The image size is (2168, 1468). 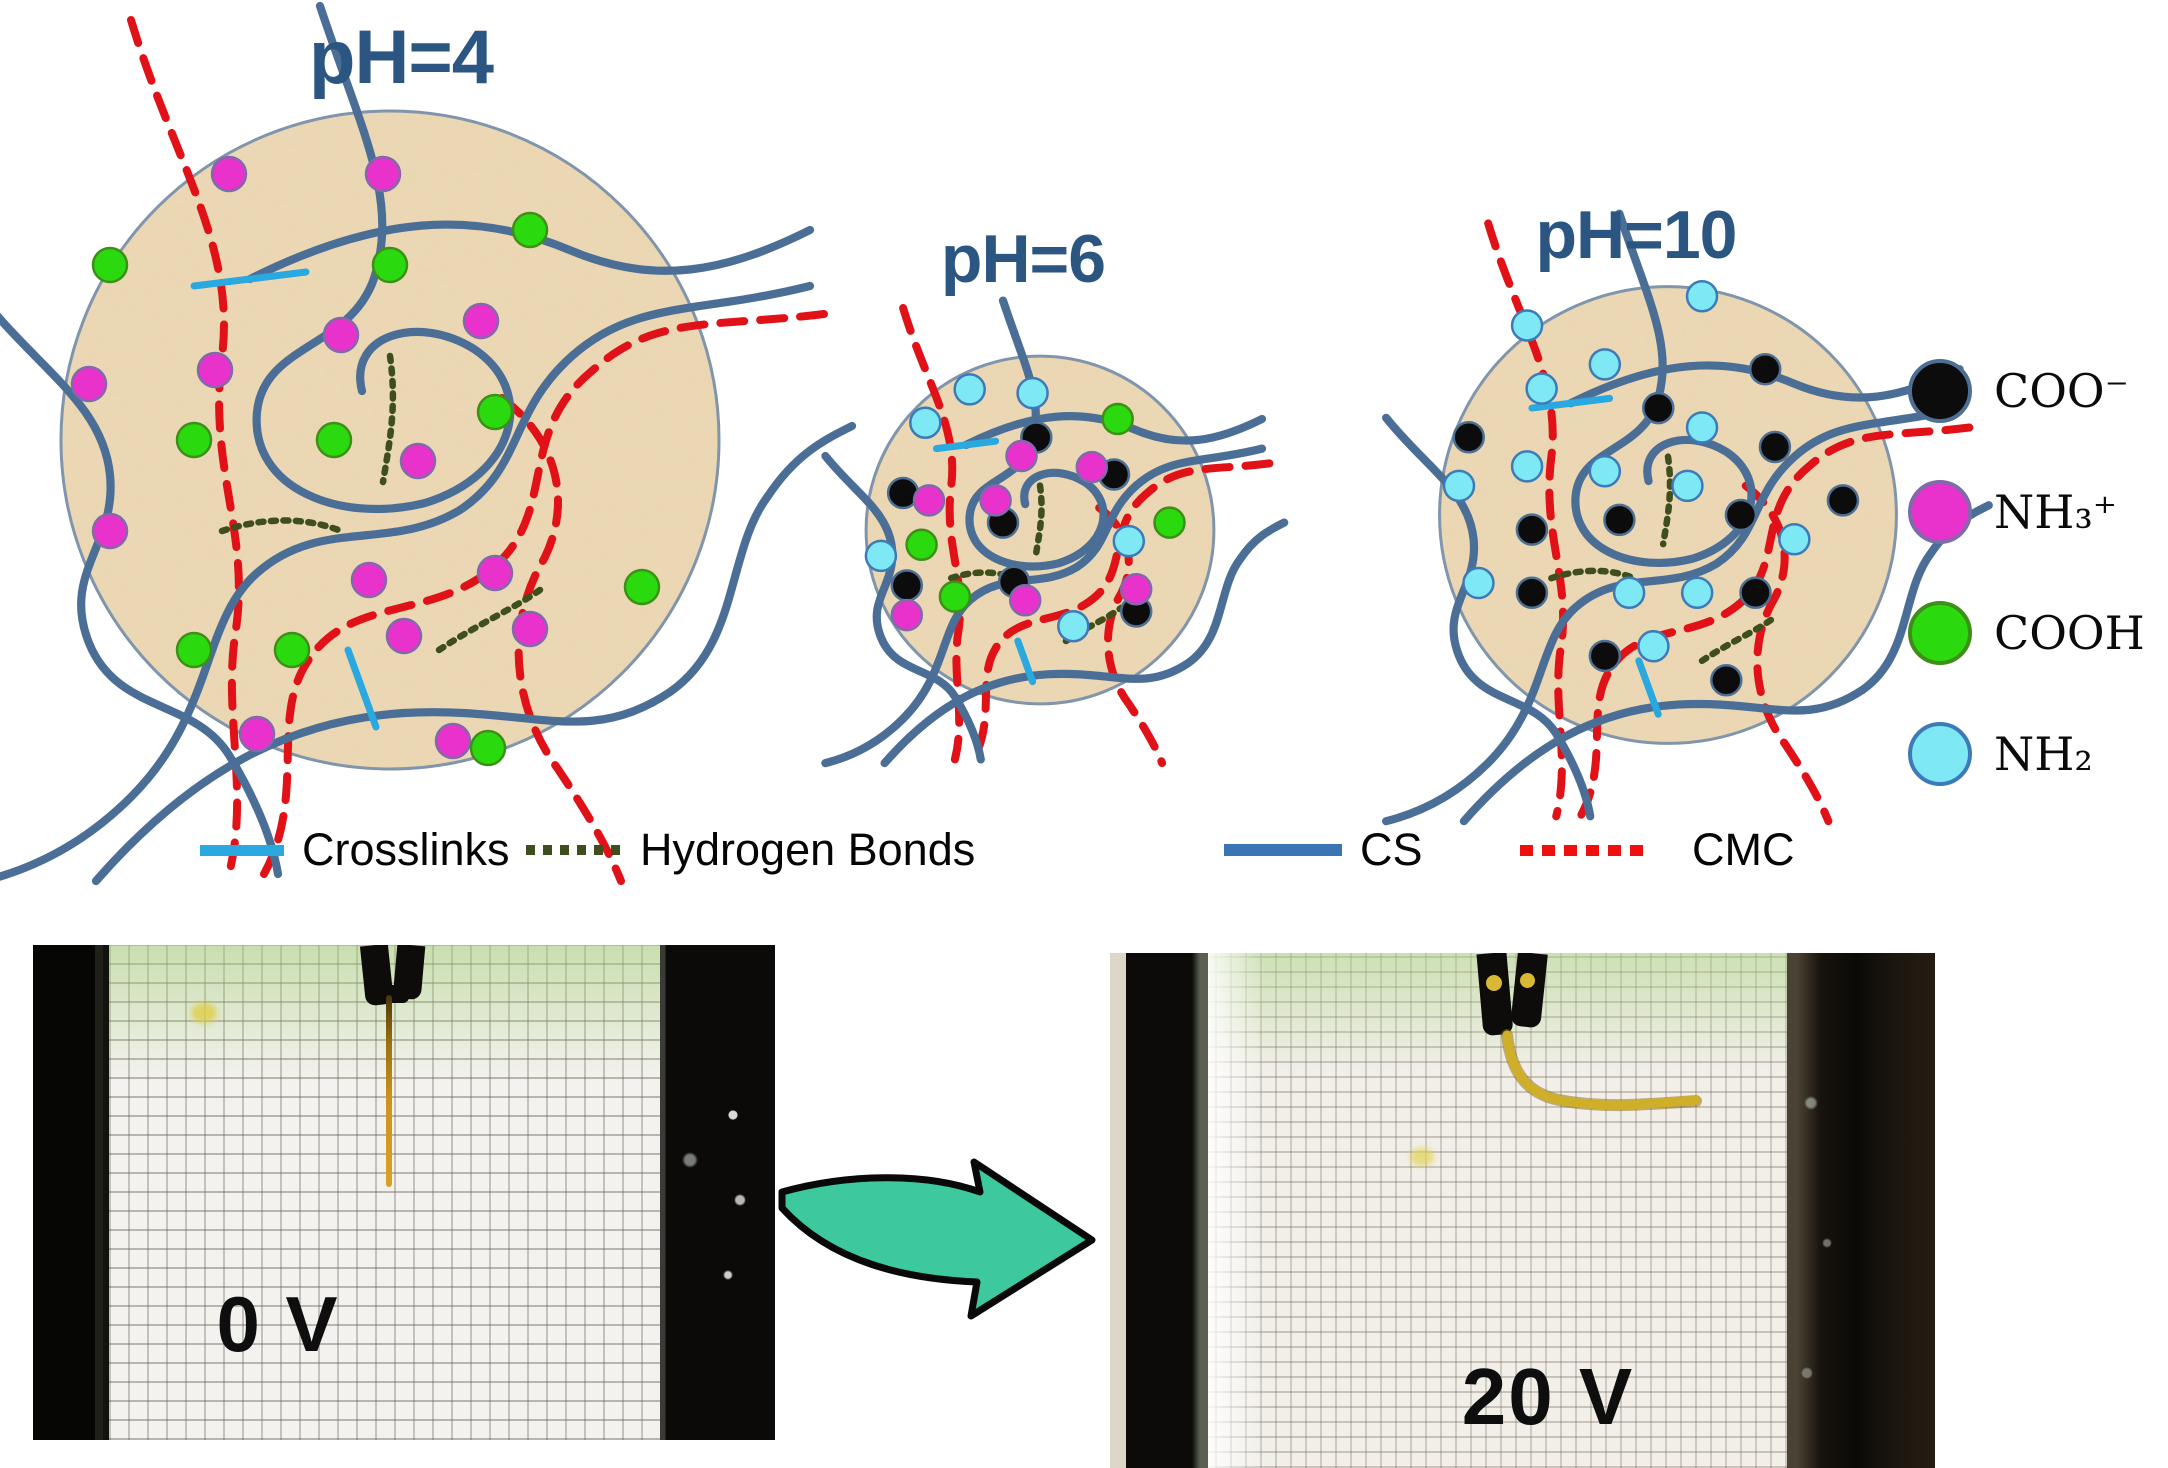 What do you see at coordinates (2061, 391) in the screenshot?
I see `legend-label: COO⁻` at bounding box center [2061, 391].